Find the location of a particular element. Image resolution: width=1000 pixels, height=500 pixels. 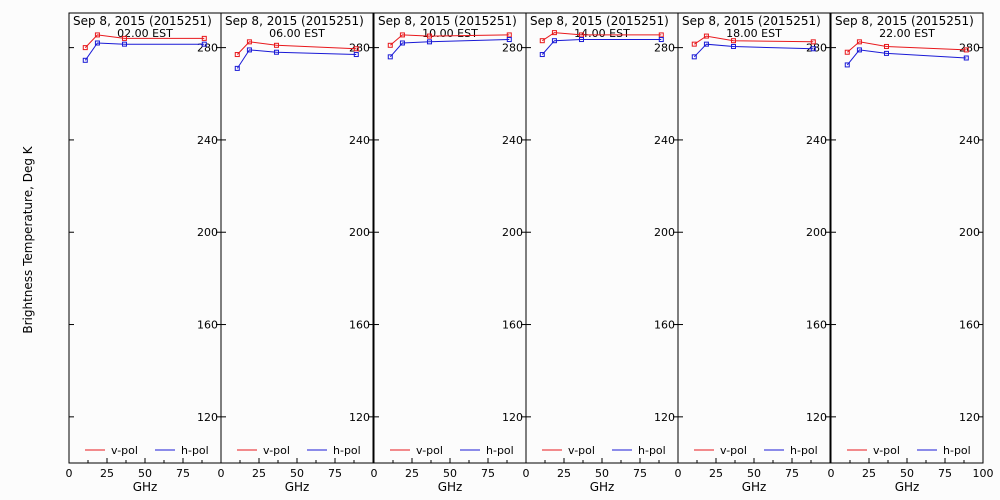

panel-subtitle: 02.00 EST is located at coordinates (145, 33).